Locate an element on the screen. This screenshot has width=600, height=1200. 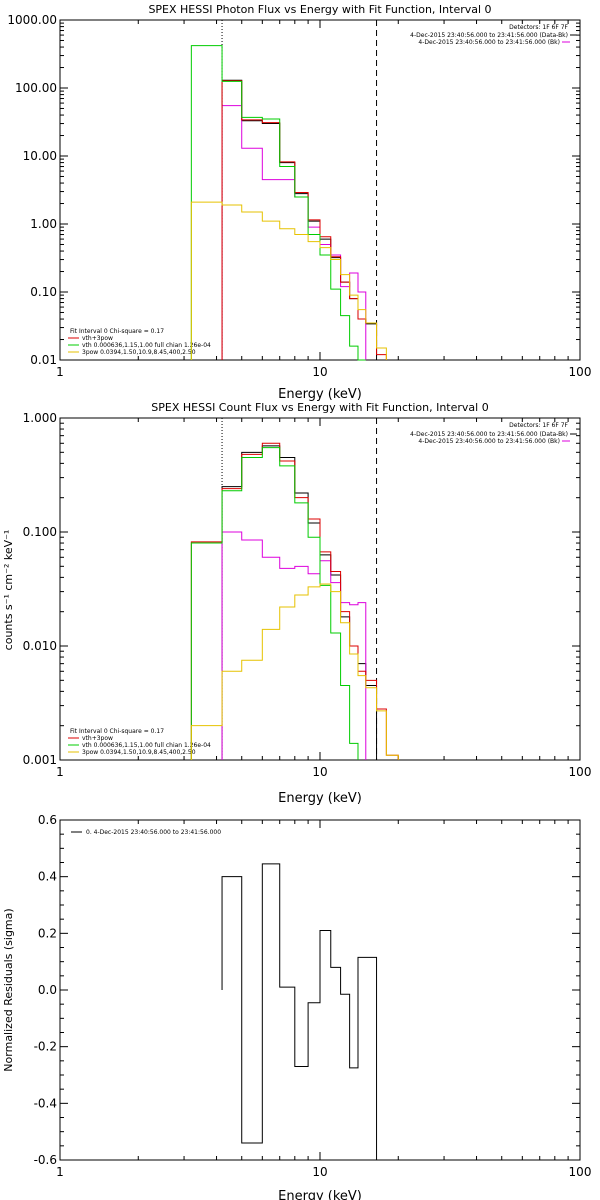
y-tick-label: 0.6 is located at coordinates (47, 820).